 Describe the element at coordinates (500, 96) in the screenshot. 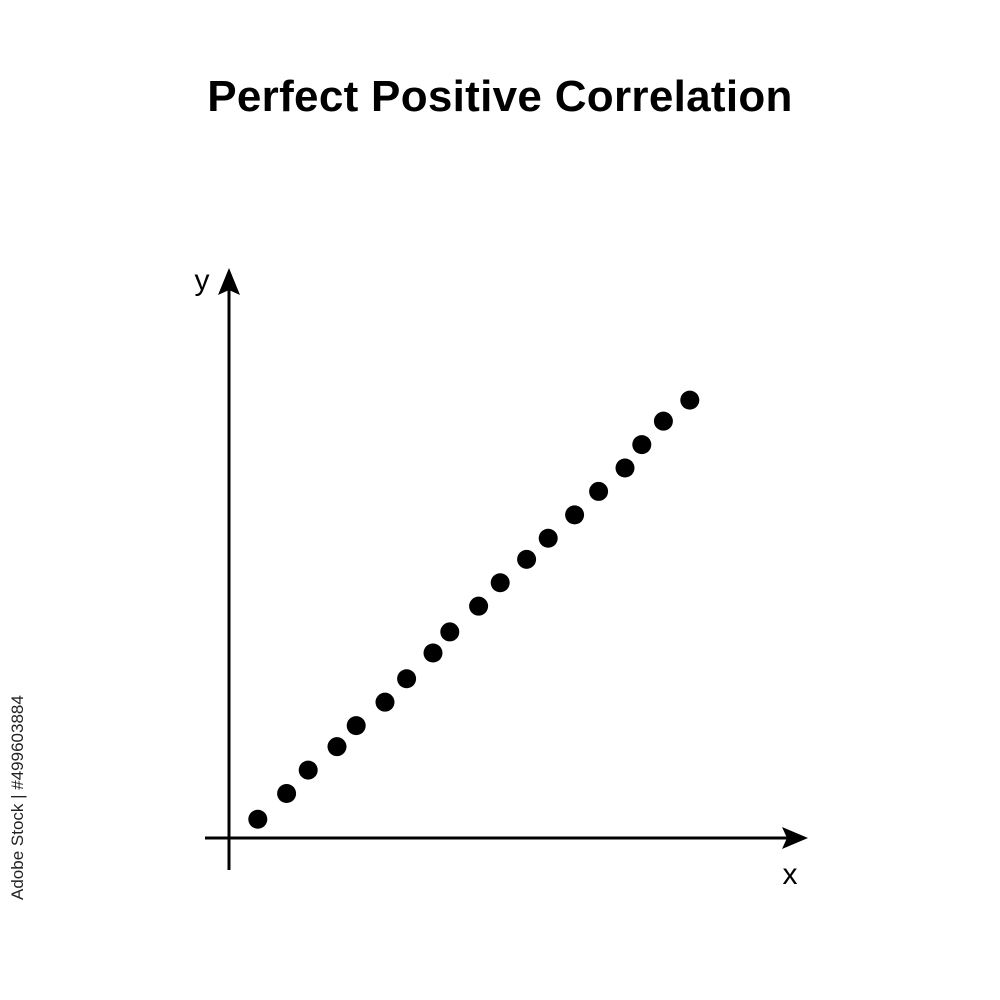

I see `chart-title: Perfect Positive Correlation` at that location.